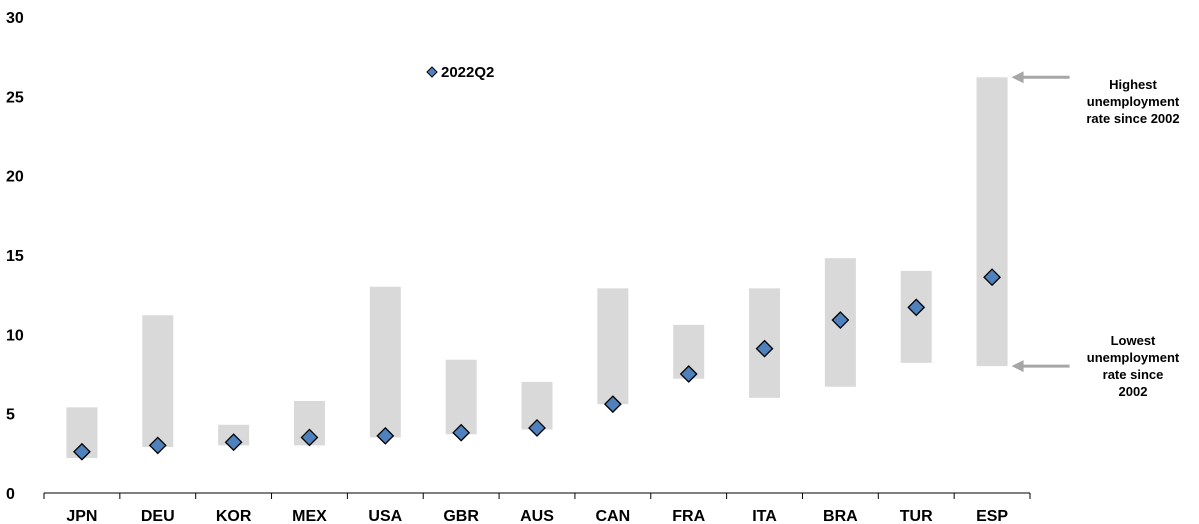  I want to click on range-bar-can, so click(613, 346).